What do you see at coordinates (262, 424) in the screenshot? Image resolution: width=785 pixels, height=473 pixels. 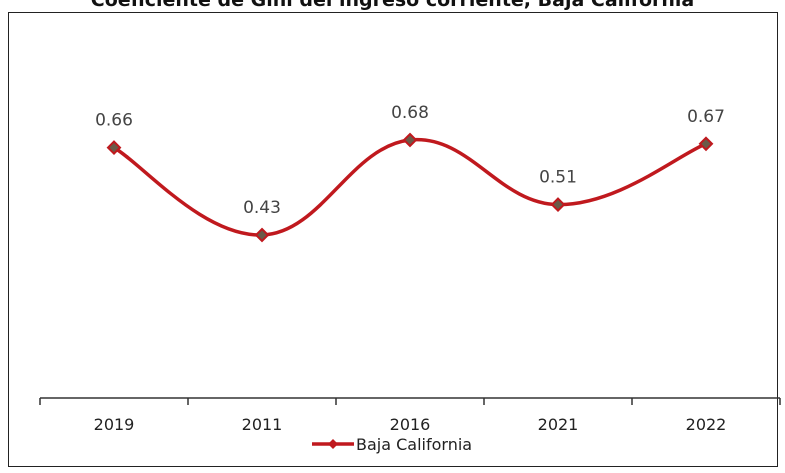 I see `x-tick-label: 2011` at bounding box center [262, 424].